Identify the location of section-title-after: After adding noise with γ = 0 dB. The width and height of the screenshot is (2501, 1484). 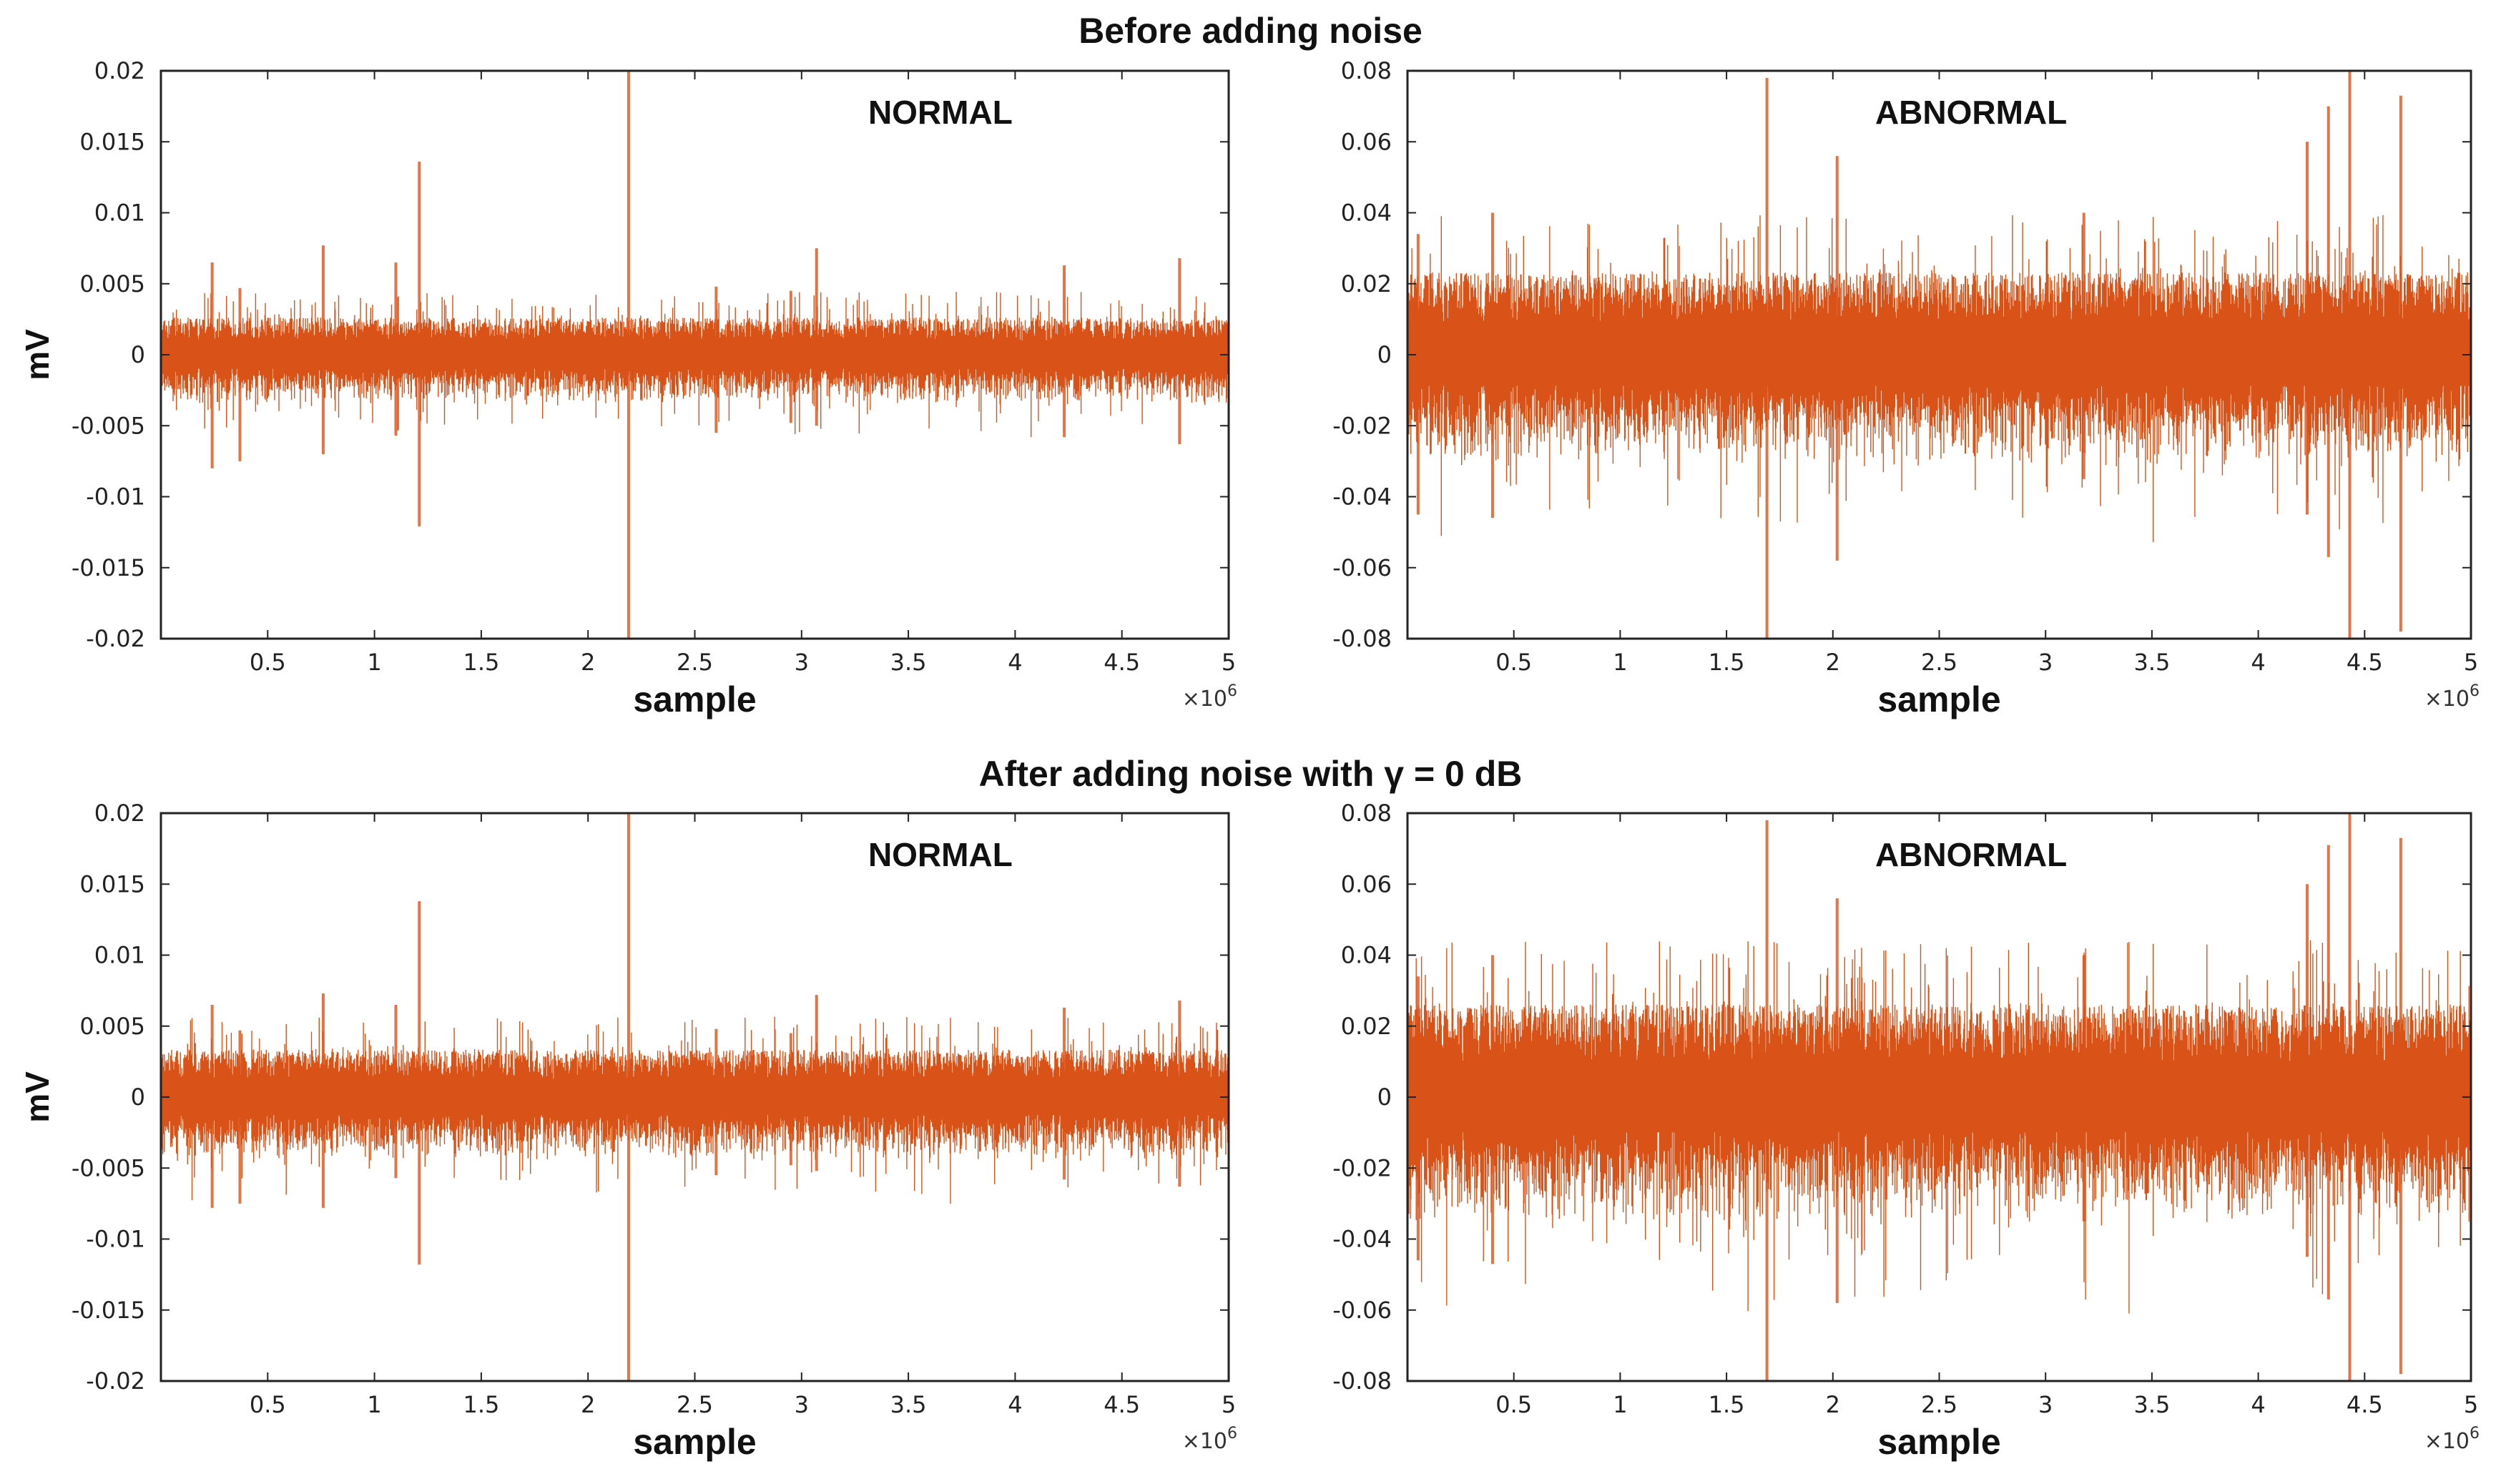
(1250, 774).